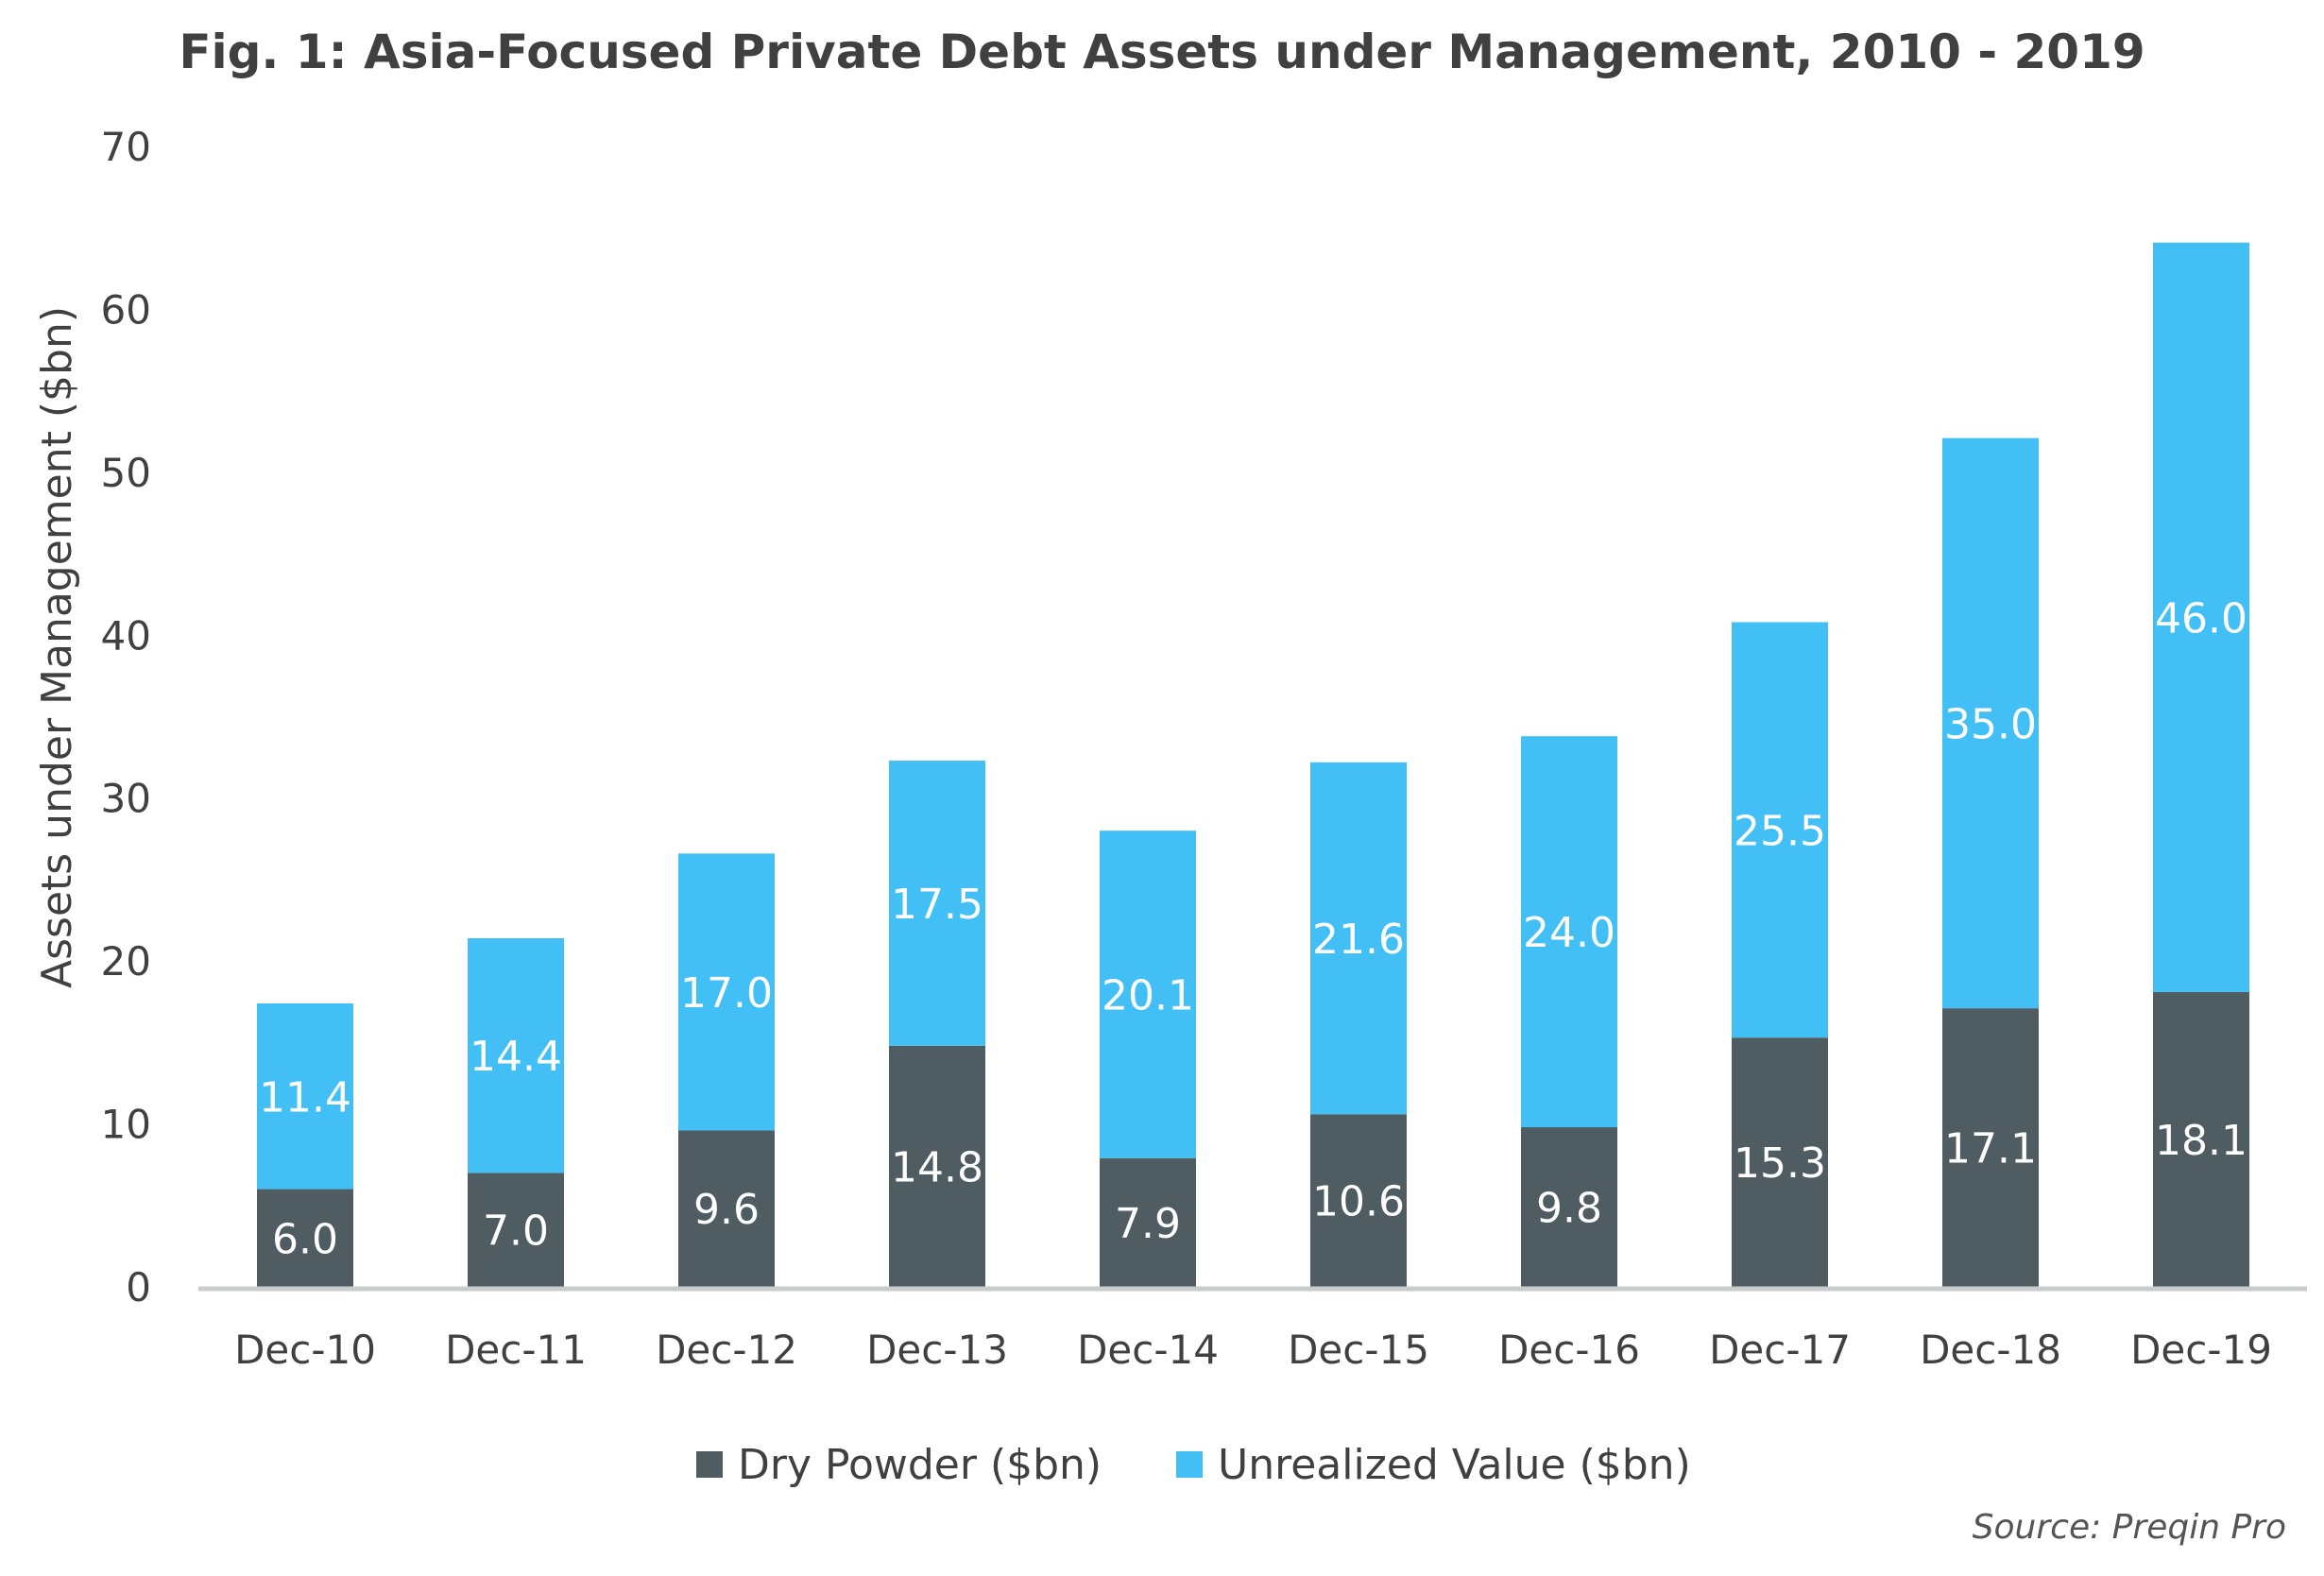 This screenshot has width=2324, height=1576. Describe the element at coordinates (1358, 1350) in the screenshot. I see `x-tick-label: Dec-15` at that location.